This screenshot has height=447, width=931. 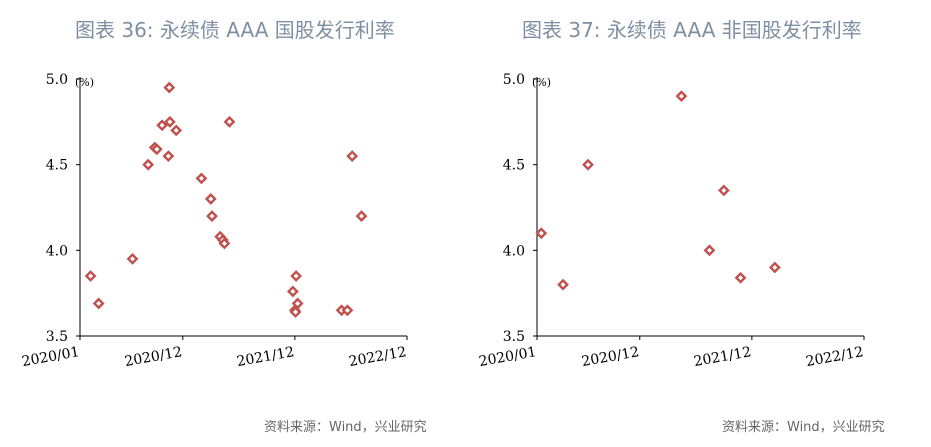 What do you see at coordinates (345, 427) in the screenshot?
I see `source-note-left: 资料来源：Wind，兴业研究` at bounding box center [345, 427].